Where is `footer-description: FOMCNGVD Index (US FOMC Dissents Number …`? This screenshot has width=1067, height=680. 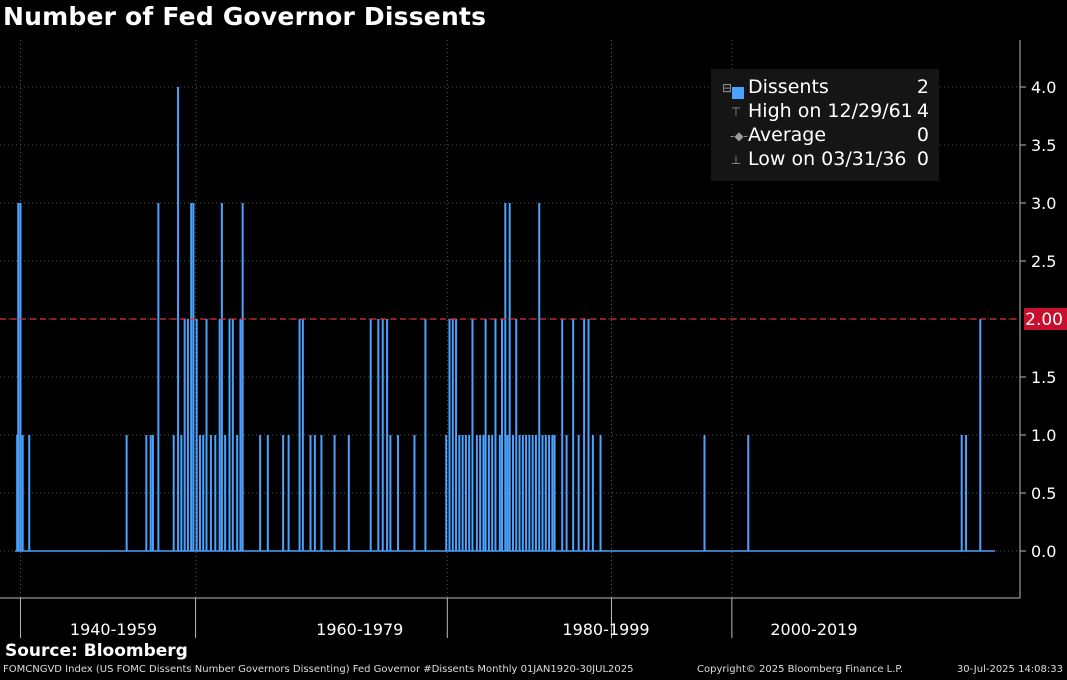 footer-description: FOMCNGVD Index (US FOMC Dissents Number … is located at coordinates (318, 669).